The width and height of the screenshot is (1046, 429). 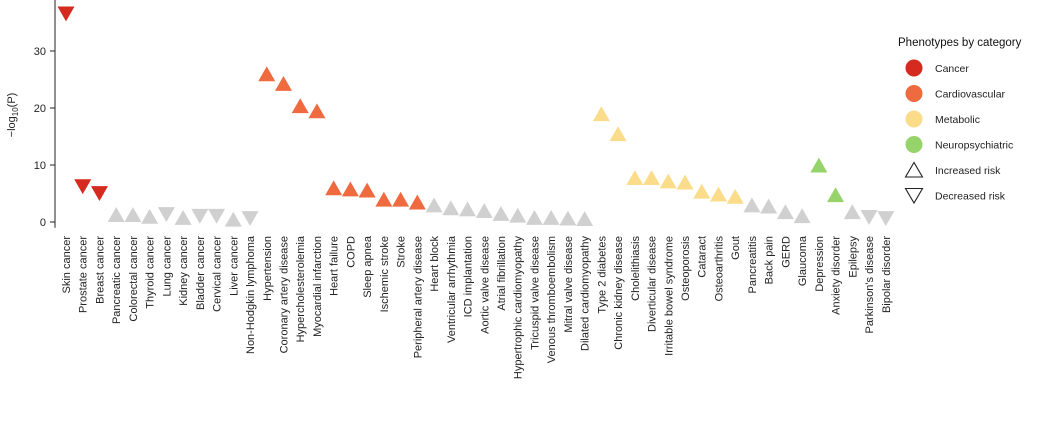 What do you see at coordinates (40, 52) in the screenshot?
I see `y-tick-label: 30` at bounding box center [40, 52].